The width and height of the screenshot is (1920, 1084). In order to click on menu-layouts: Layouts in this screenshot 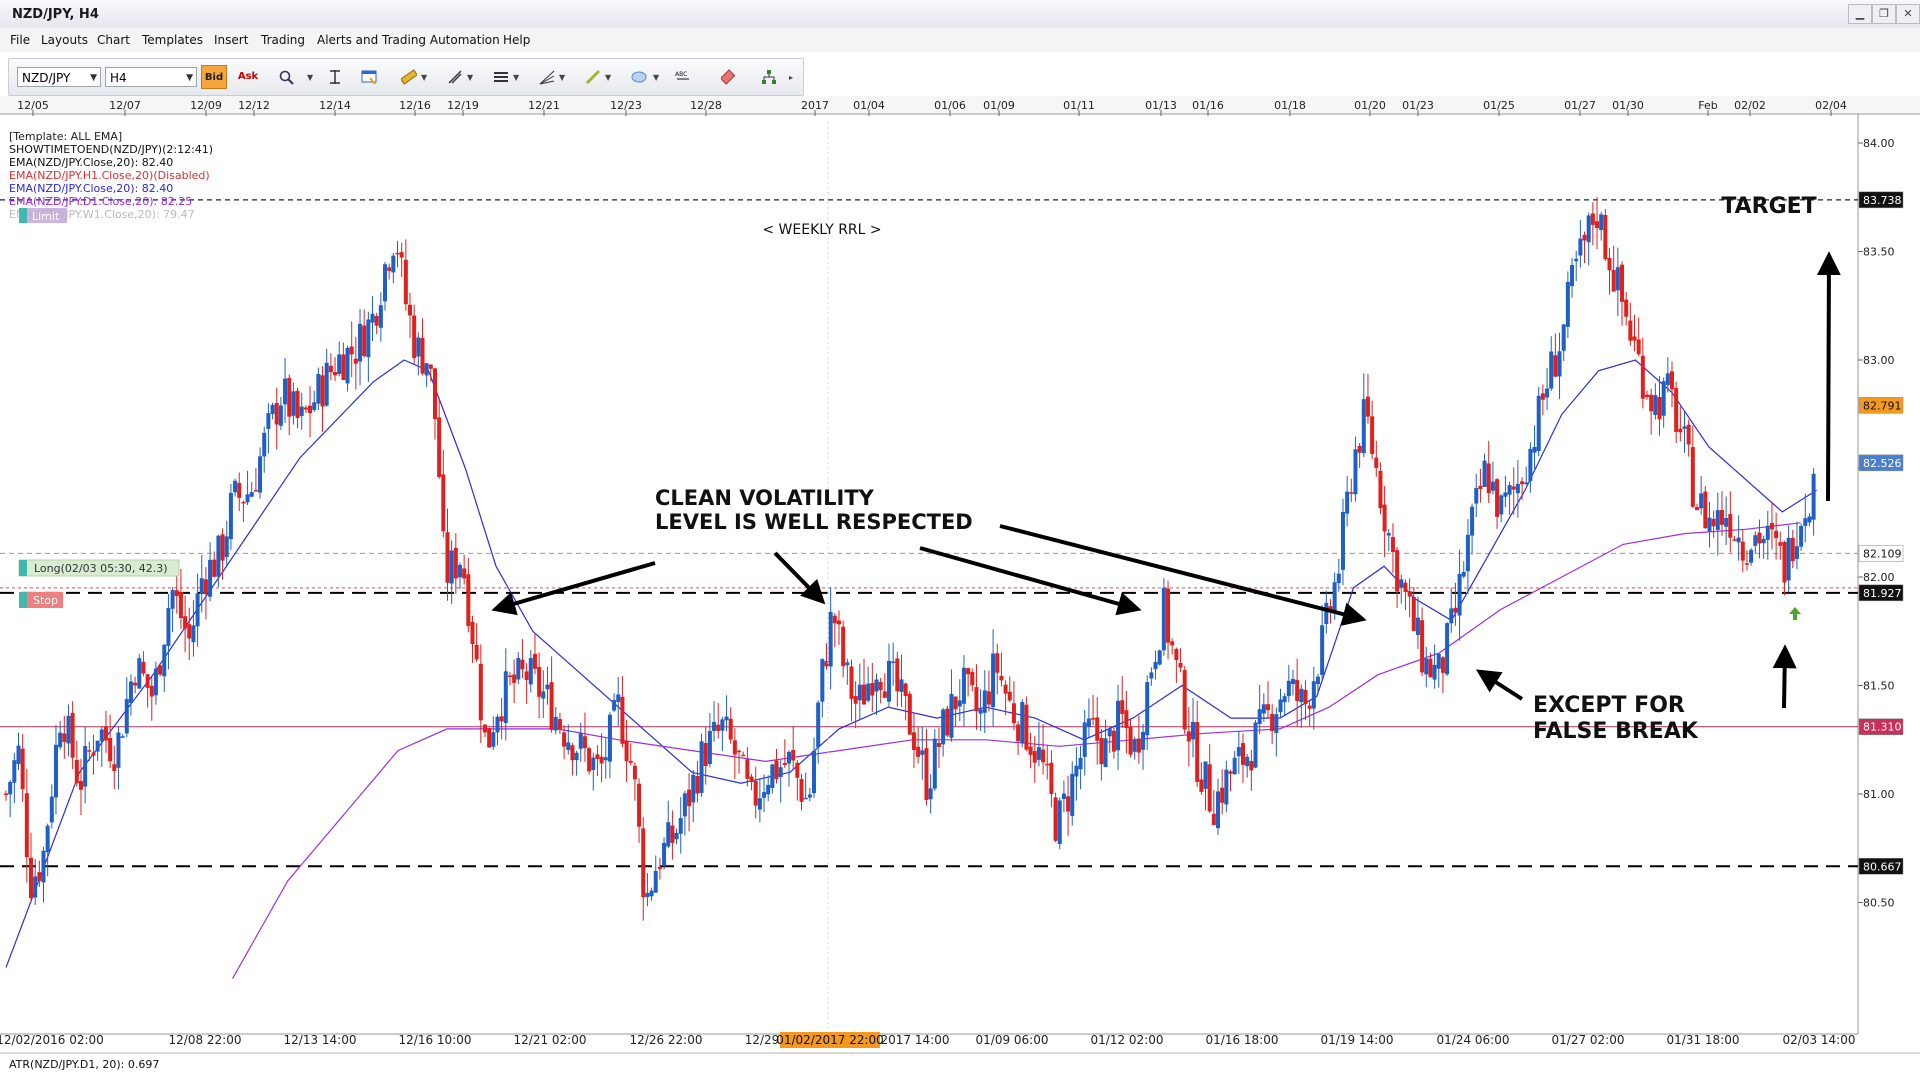, I will do `click(65, 40)`.